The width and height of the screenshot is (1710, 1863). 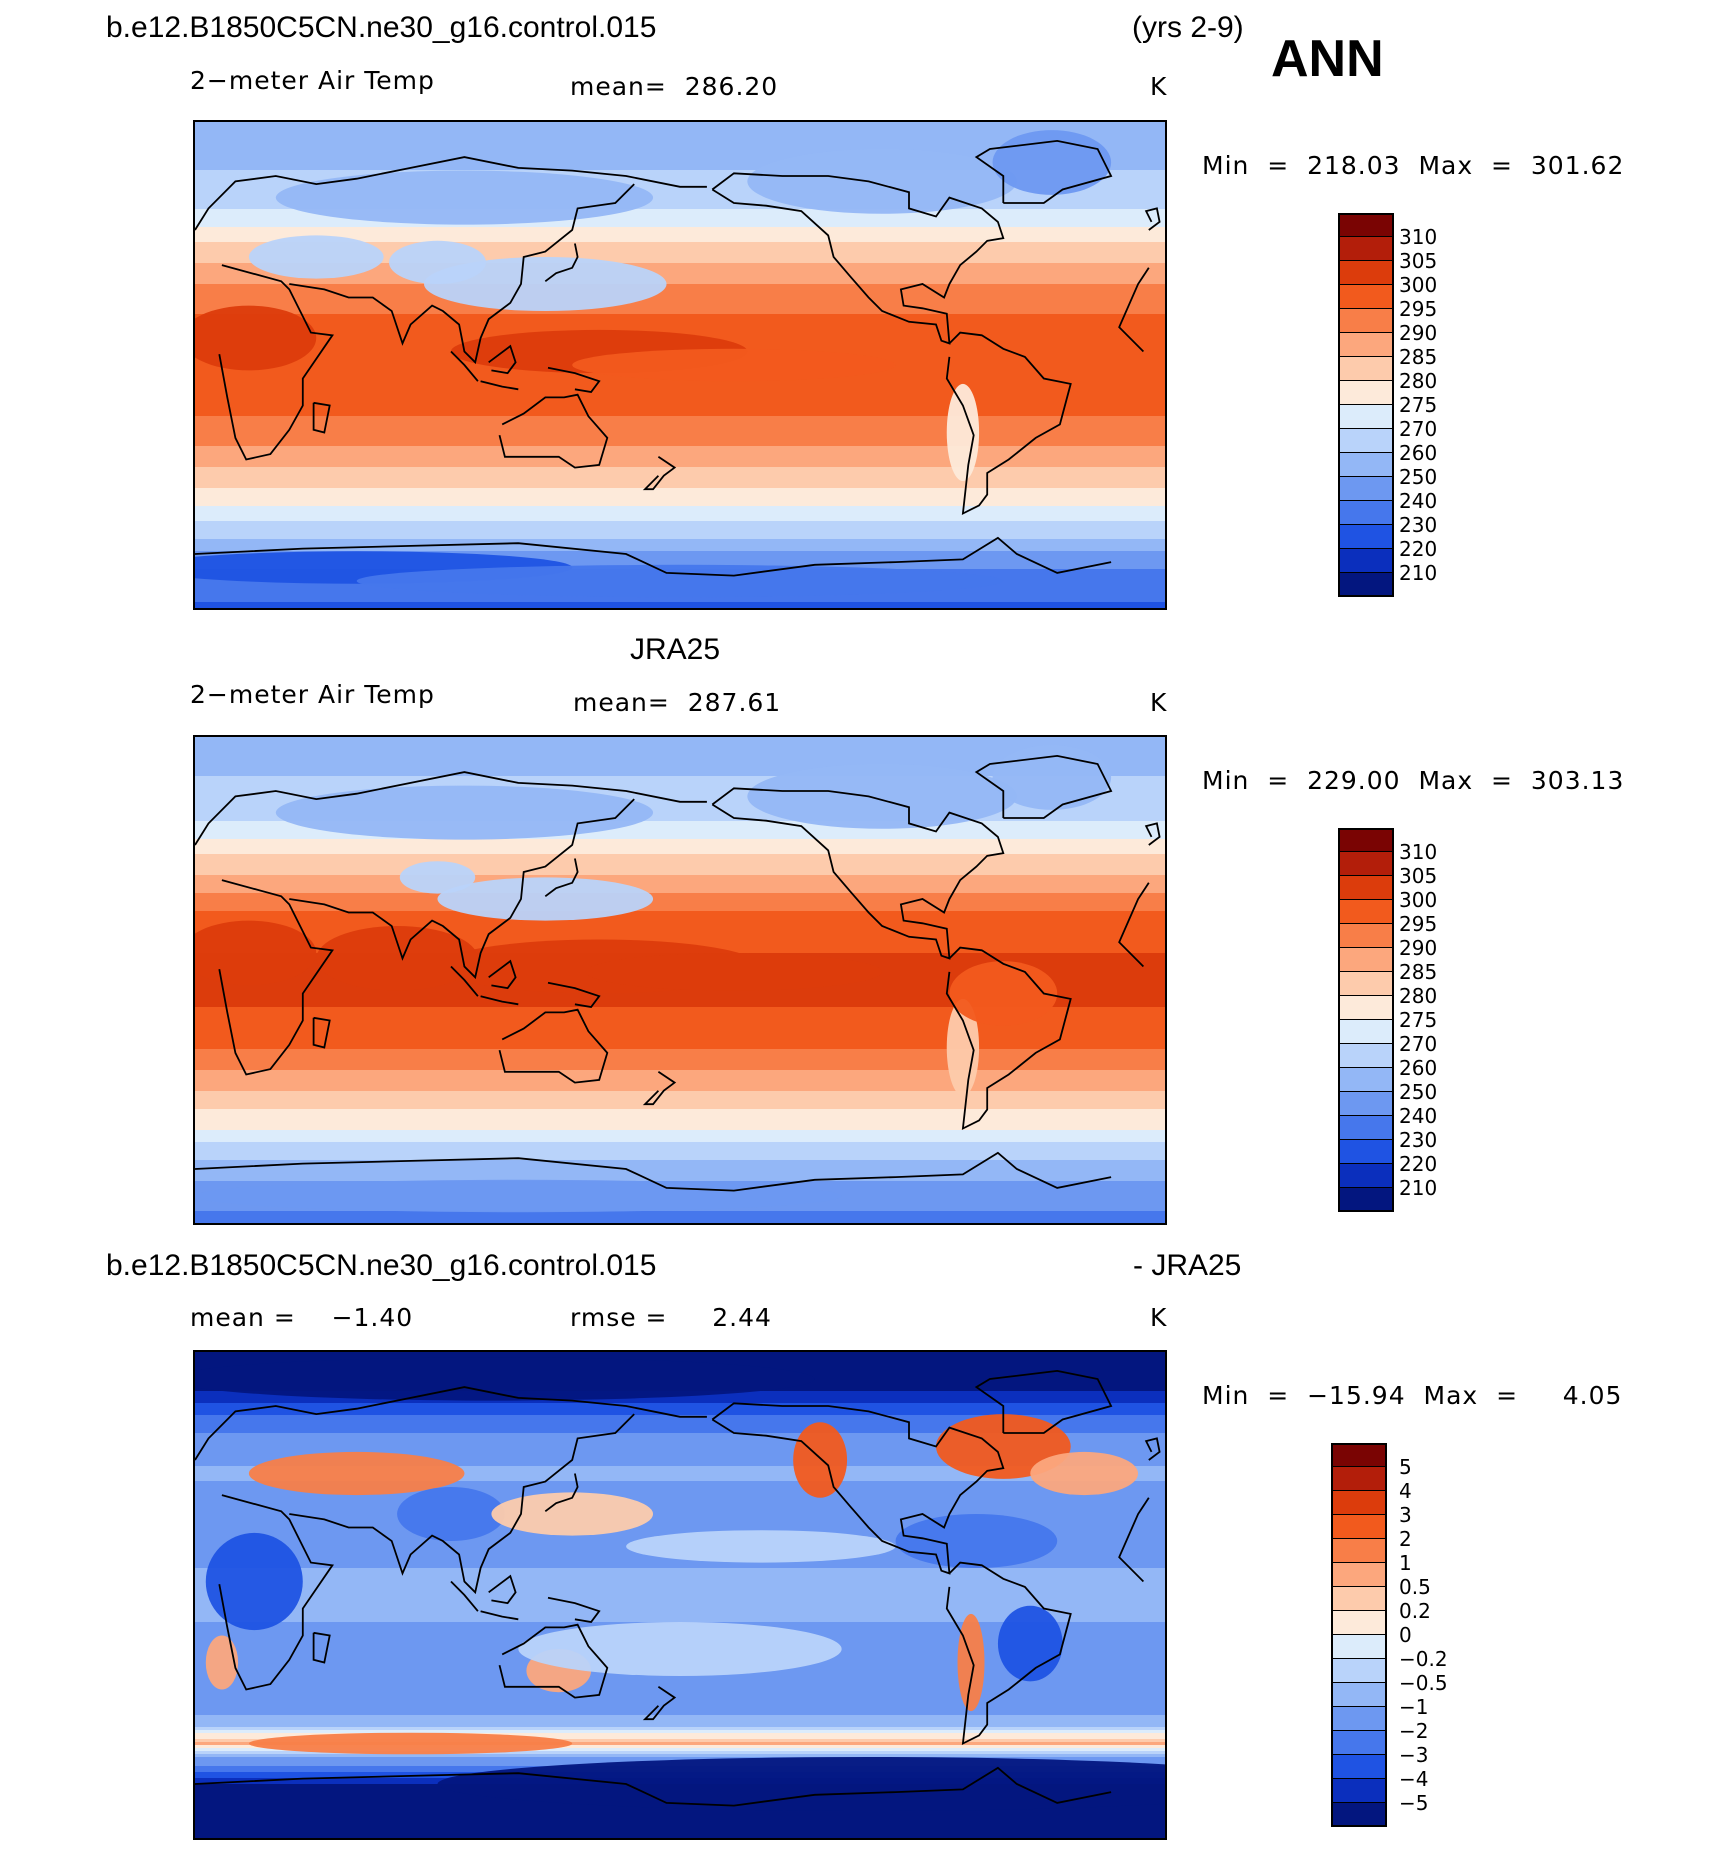 I want to click on colorbar-label: −0.2, so click(x=1423, y=1659).